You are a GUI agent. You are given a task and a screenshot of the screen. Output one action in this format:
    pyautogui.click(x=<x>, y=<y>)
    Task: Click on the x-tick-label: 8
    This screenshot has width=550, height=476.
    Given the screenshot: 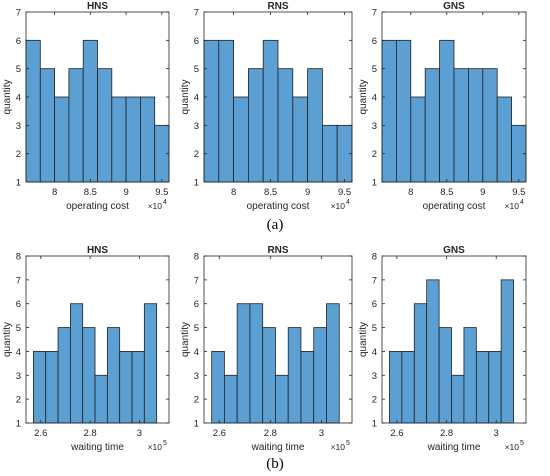 What is the action you would take?
    pyautogui.click(x=54, y=192)
    